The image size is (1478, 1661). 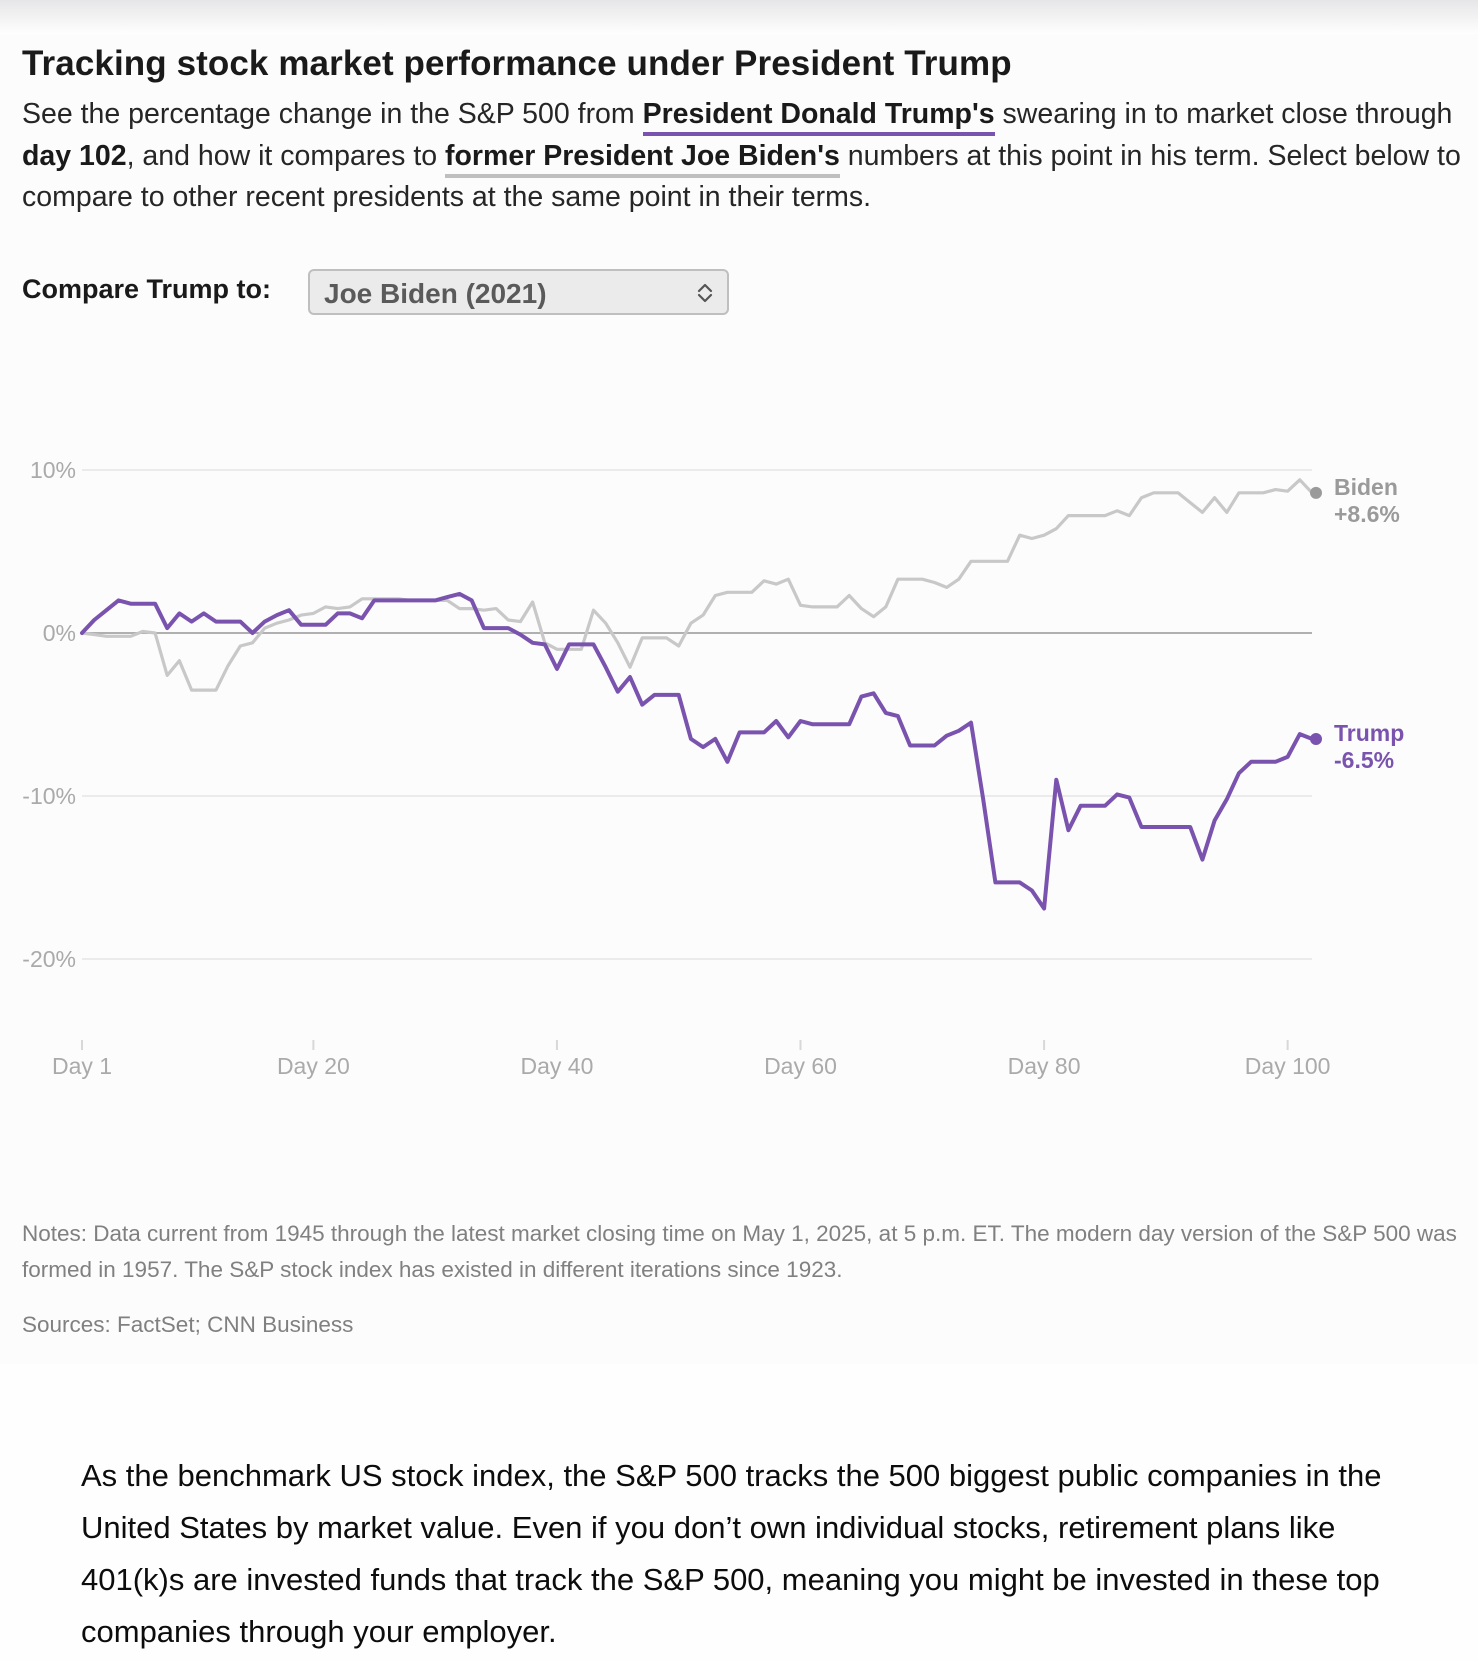 What do you see at coordinates (435, 293) in the screenshot?
I see `select-value: Joe Biden (2021)` at bounding box center [435, 293].